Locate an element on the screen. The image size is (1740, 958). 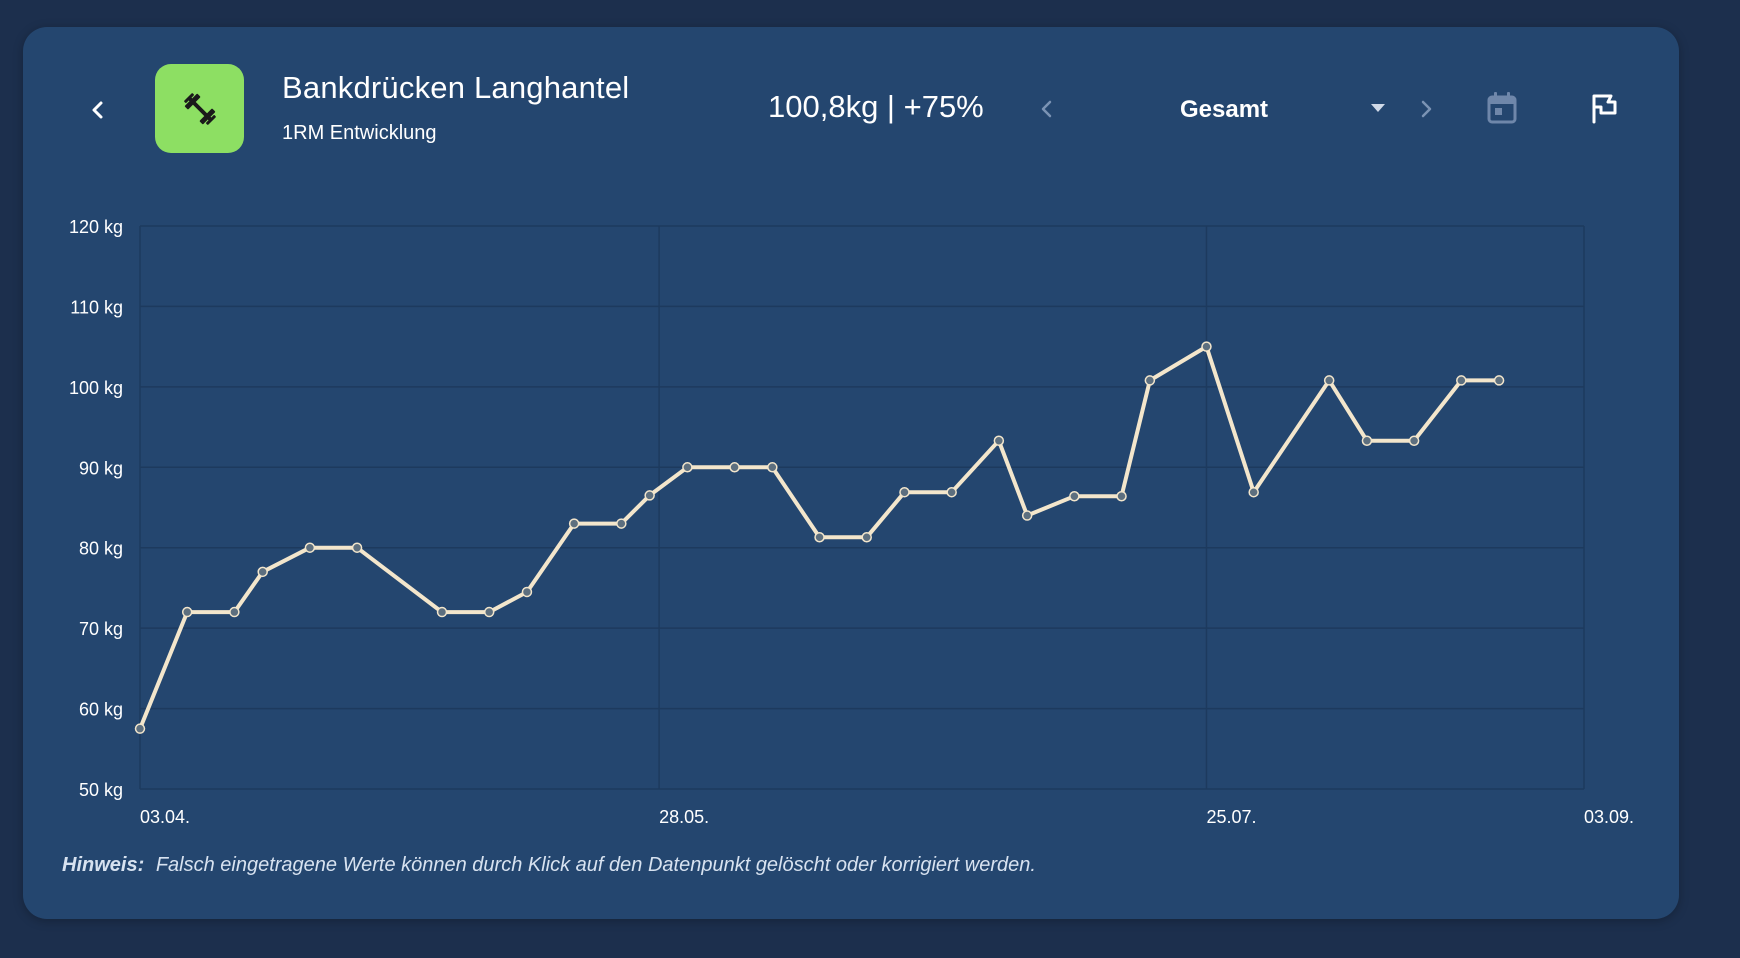
previous-period-button is located at coordinates (1047, 109).